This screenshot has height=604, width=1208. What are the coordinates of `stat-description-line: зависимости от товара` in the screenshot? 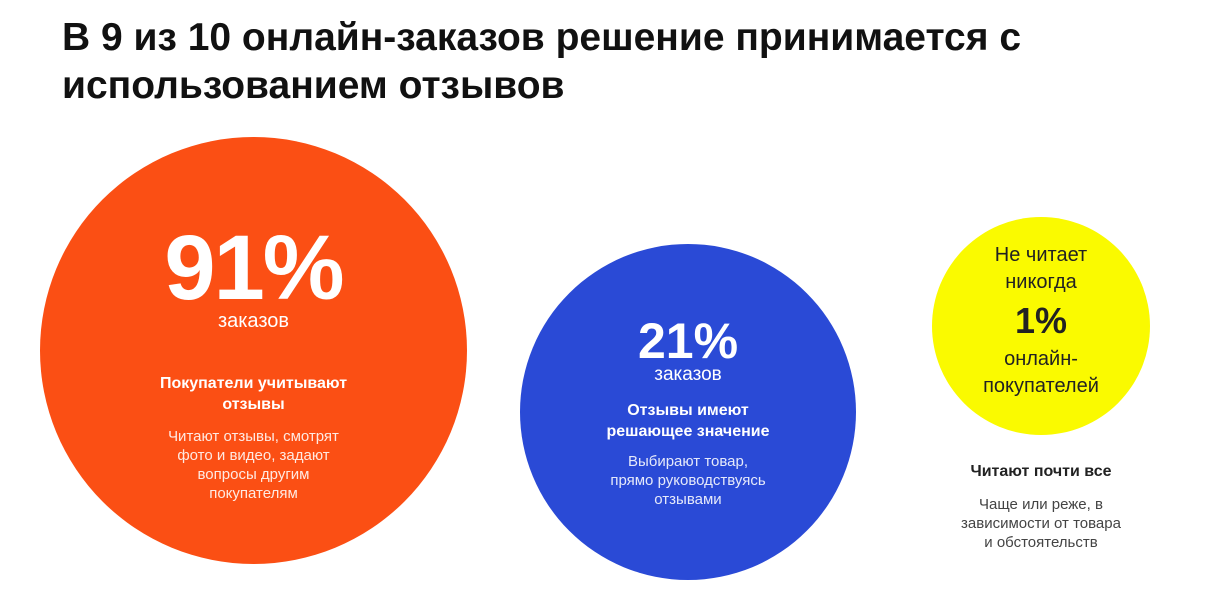 It's located at (1041, 523).